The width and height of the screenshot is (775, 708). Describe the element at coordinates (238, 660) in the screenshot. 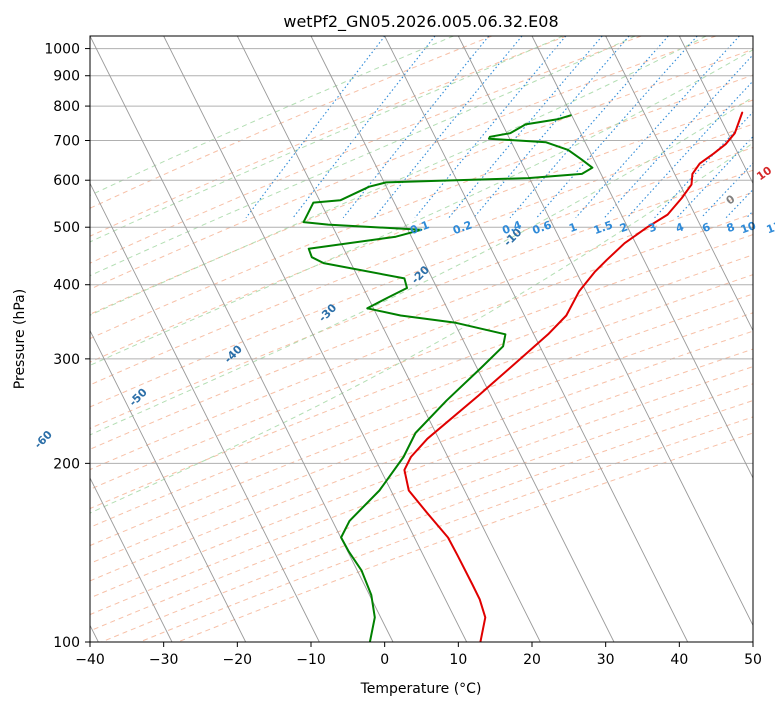

I see `x-tick-label: −20` at that location.